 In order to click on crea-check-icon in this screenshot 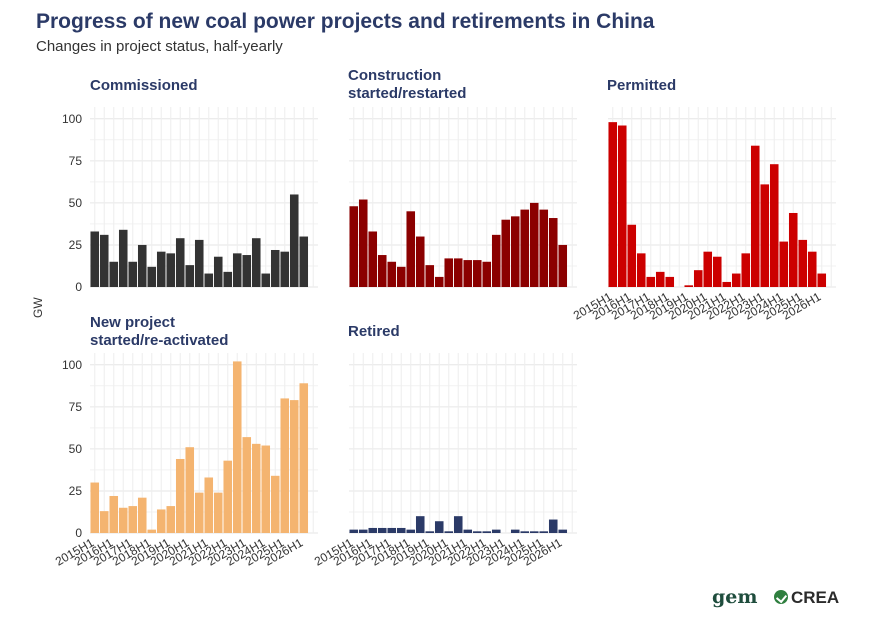, I will do `click(781, 597)`.